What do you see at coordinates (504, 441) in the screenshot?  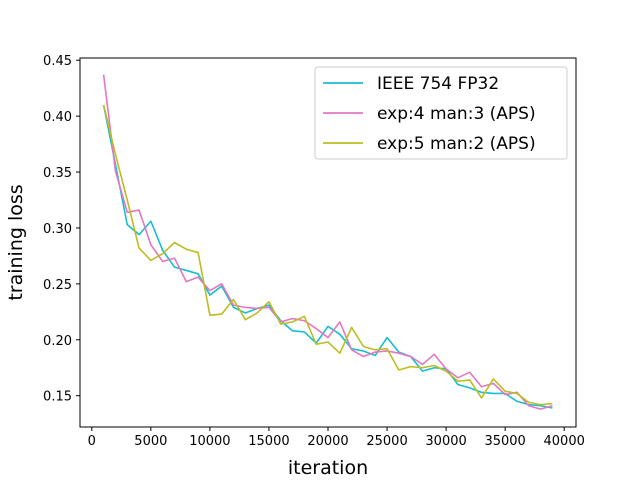 I see `x-tick-label: 35000` at bounding box center [504, 441].